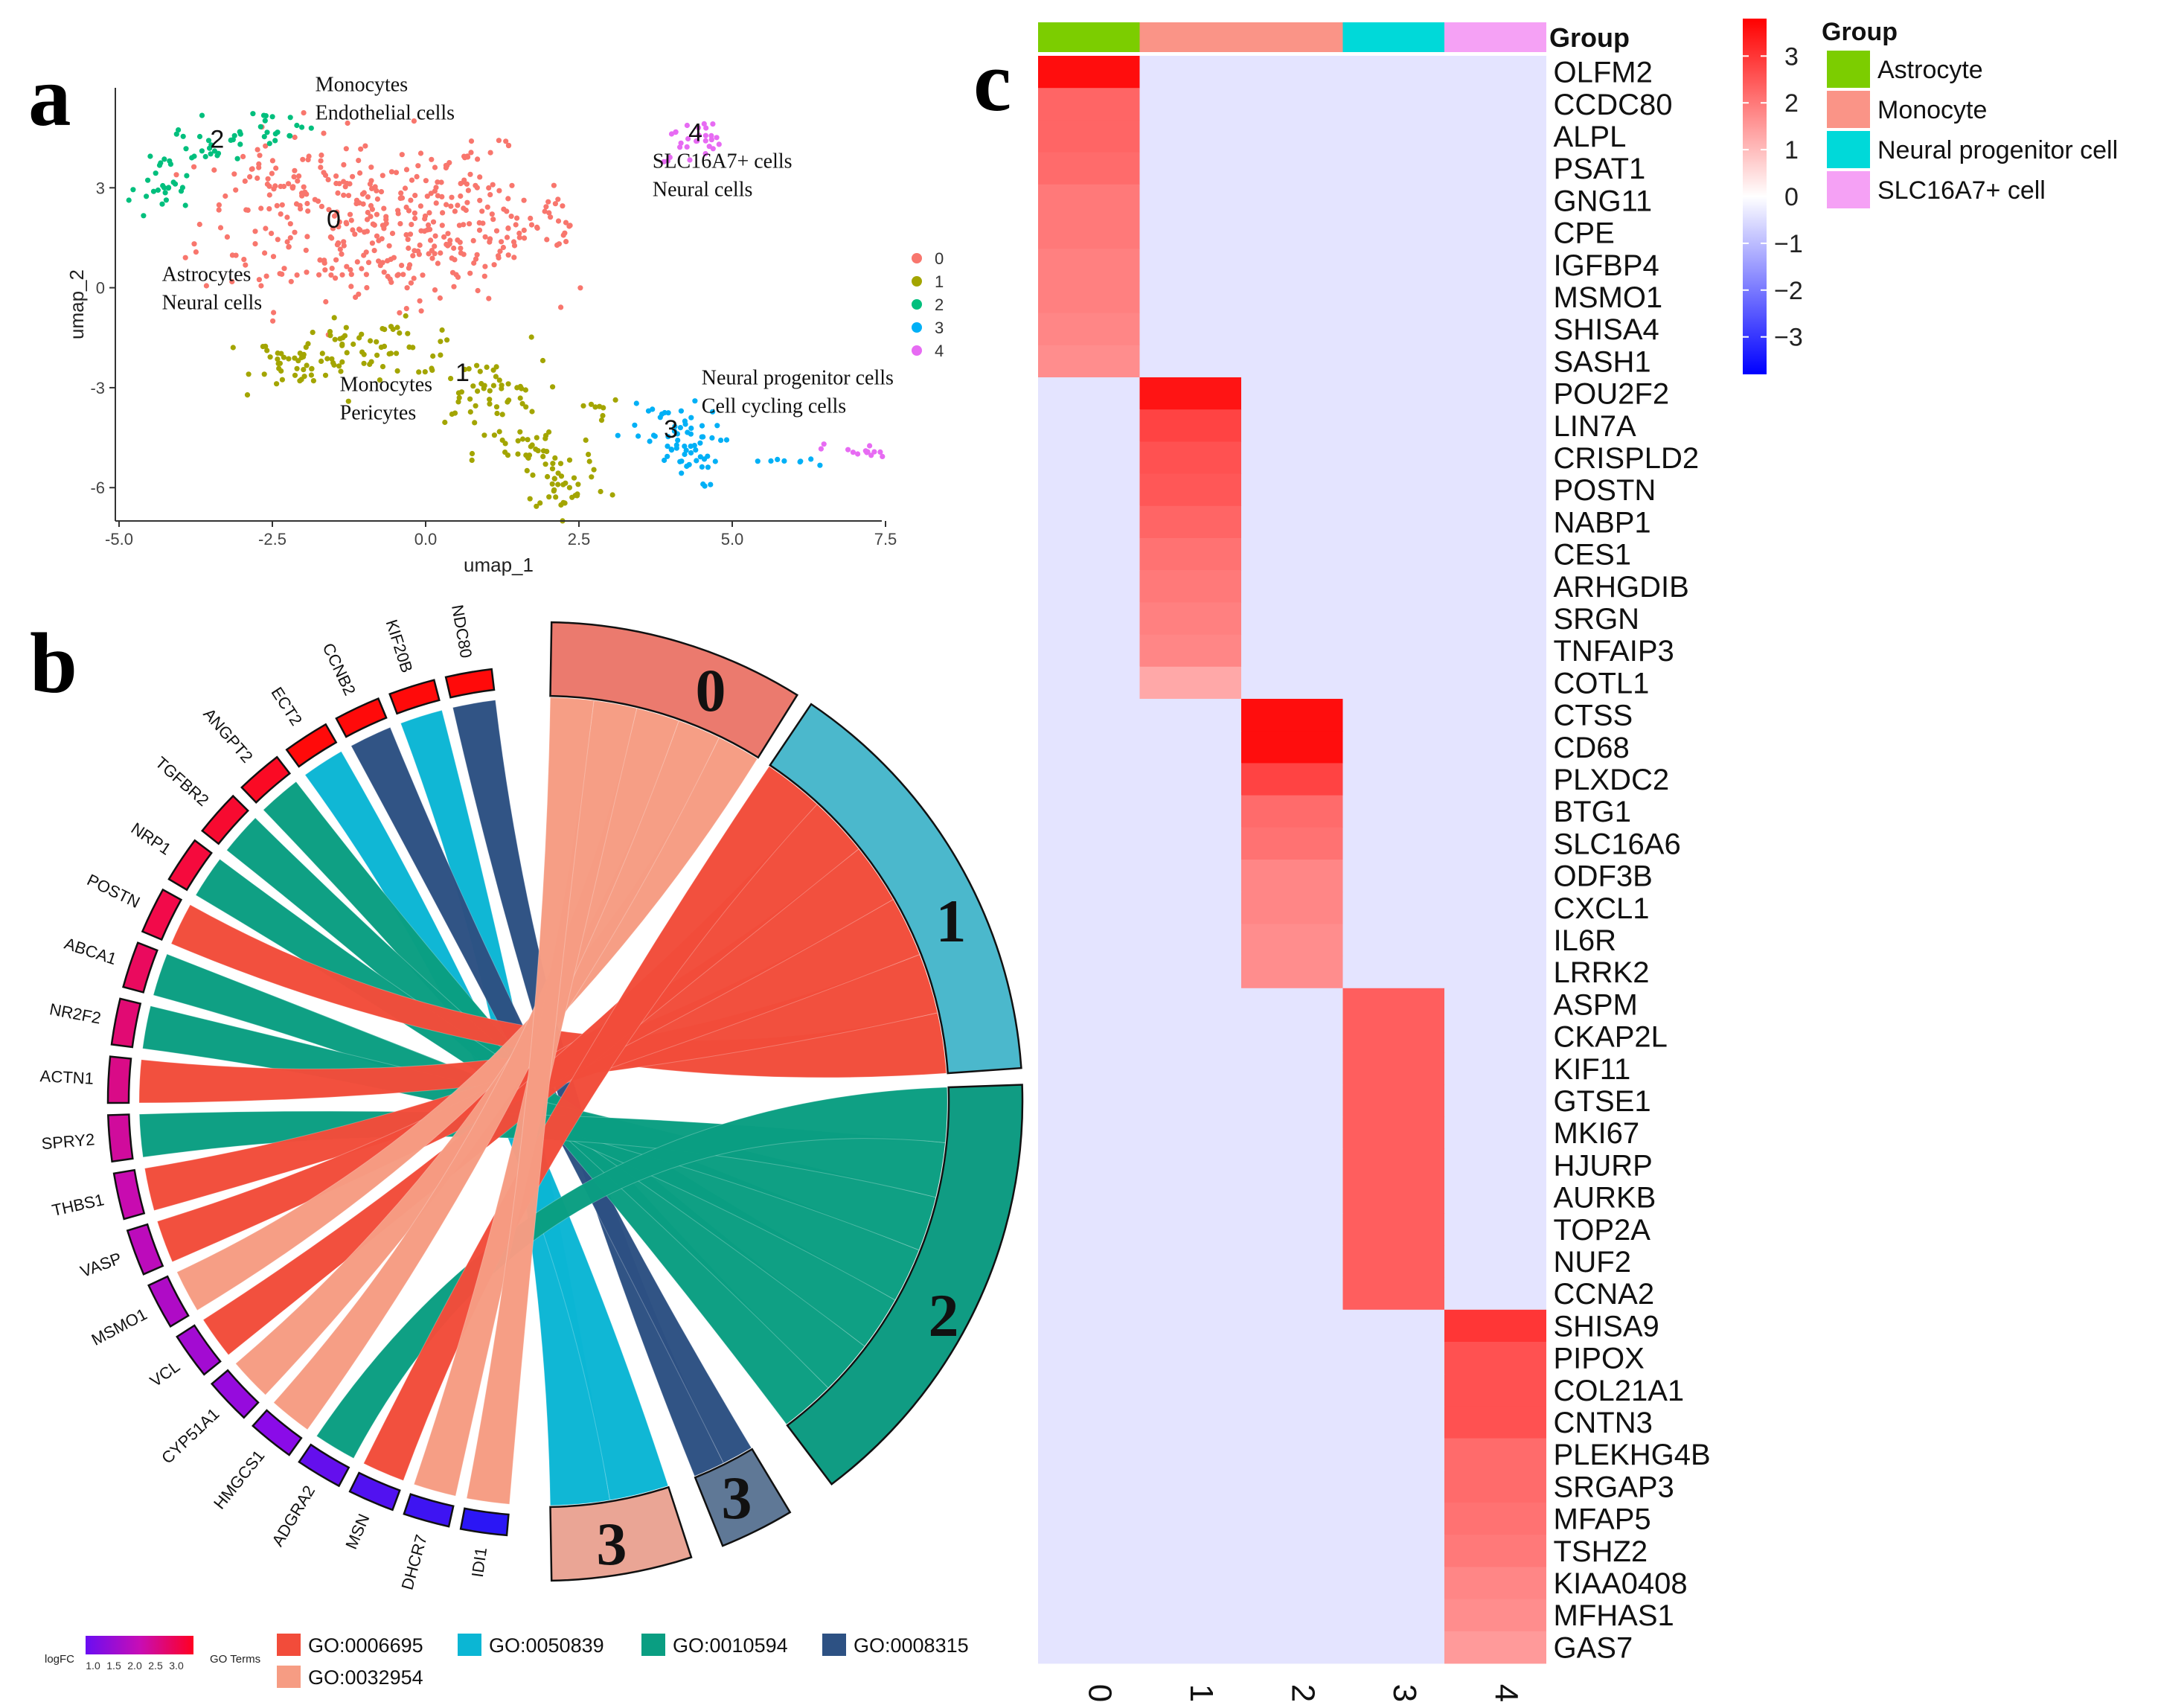  I want to click on go-term-label: GO:0006695, so click(366, 1646).